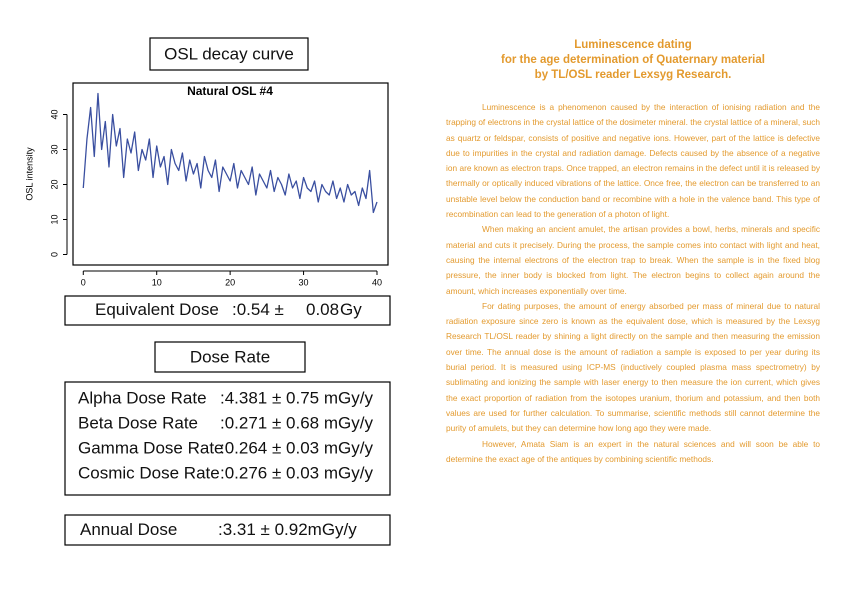 Image resolution: width=842 pixels, height=595 pixels. I want to click on dose-rate-title: Dose Rate, so click(230, 356).